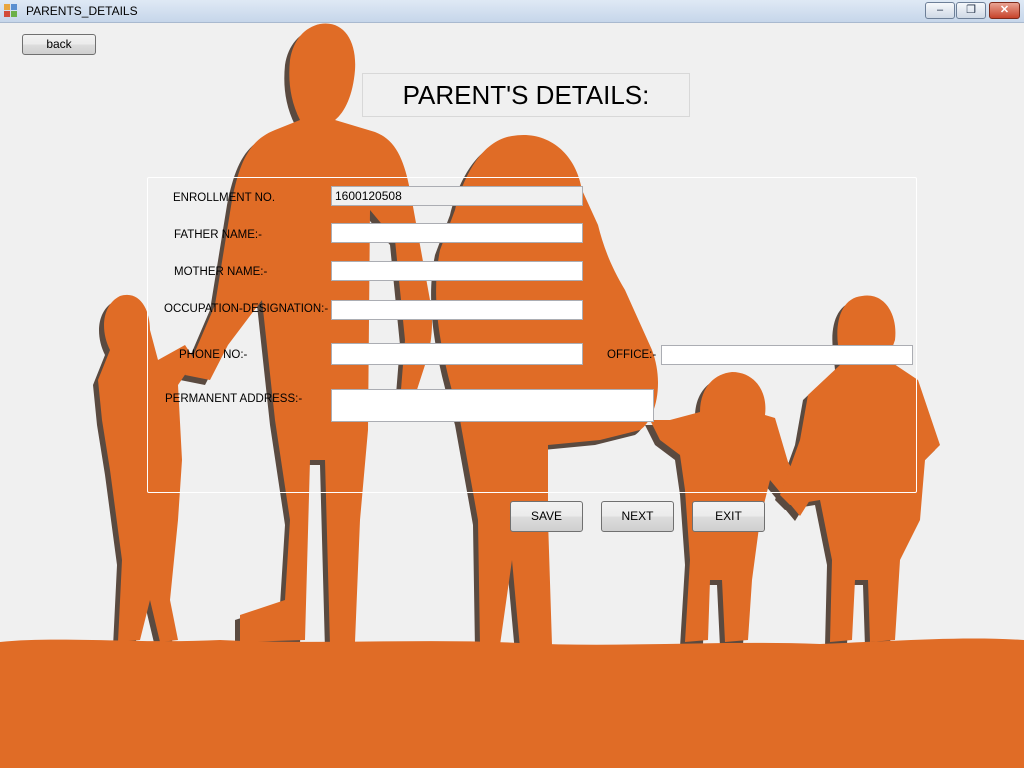  I want to click on next-button: NEXT, so click(637, 516).